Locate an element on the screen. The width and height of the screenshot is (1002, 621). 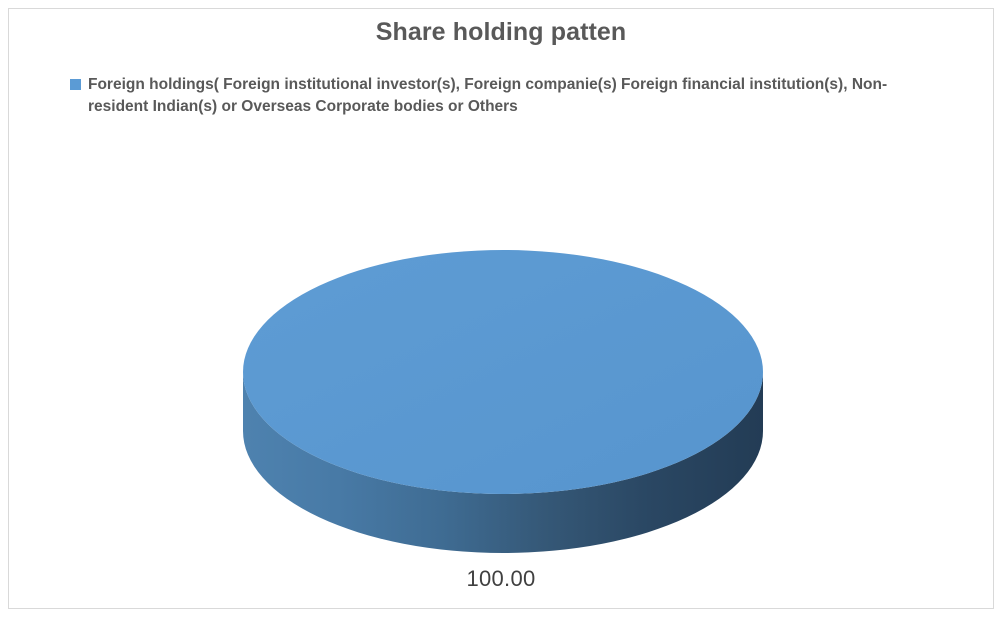
chart-title: Share holding patten is located at coordinates (501, 32).